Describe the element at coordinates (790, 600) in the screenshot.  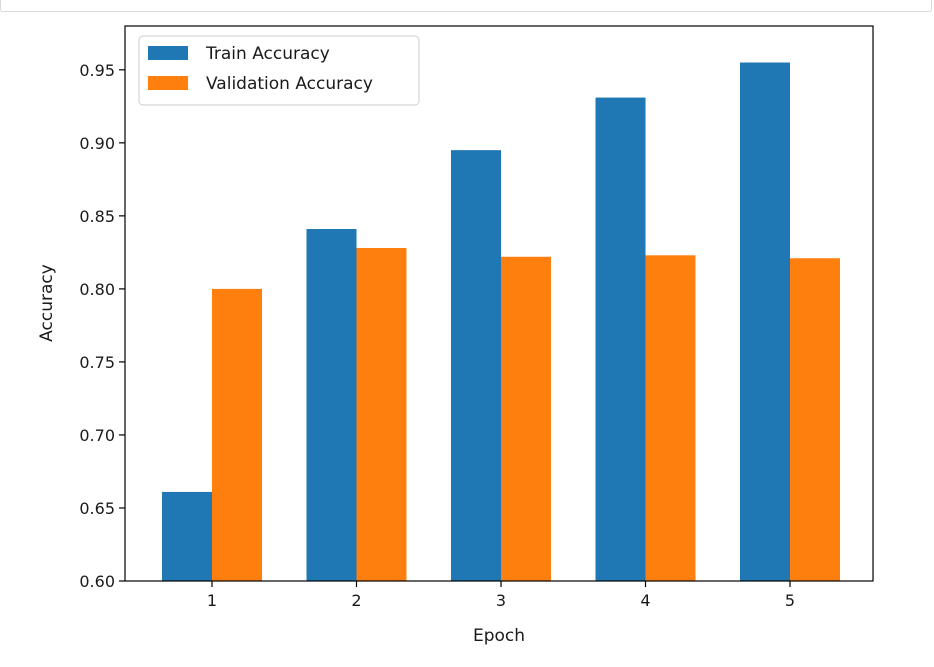
I see `x-tick-label: 5` at that location.